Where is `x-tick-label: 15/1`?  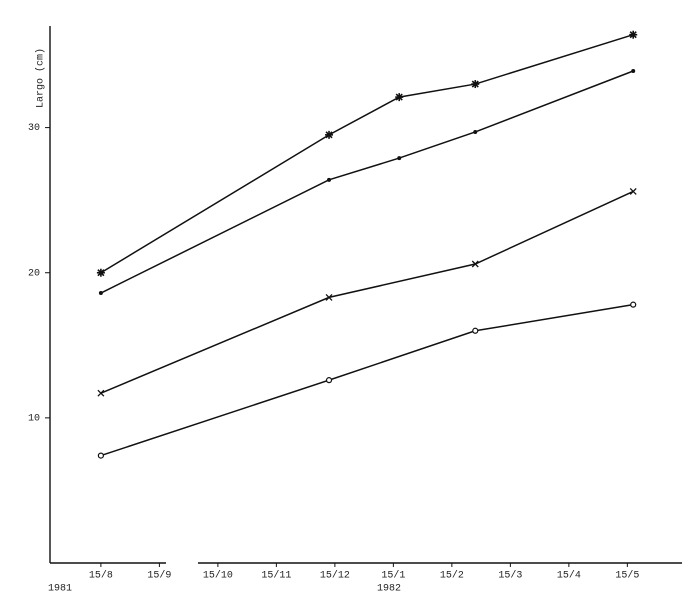
x-tick-label: 15/1 is located at coordinates (393, 576).